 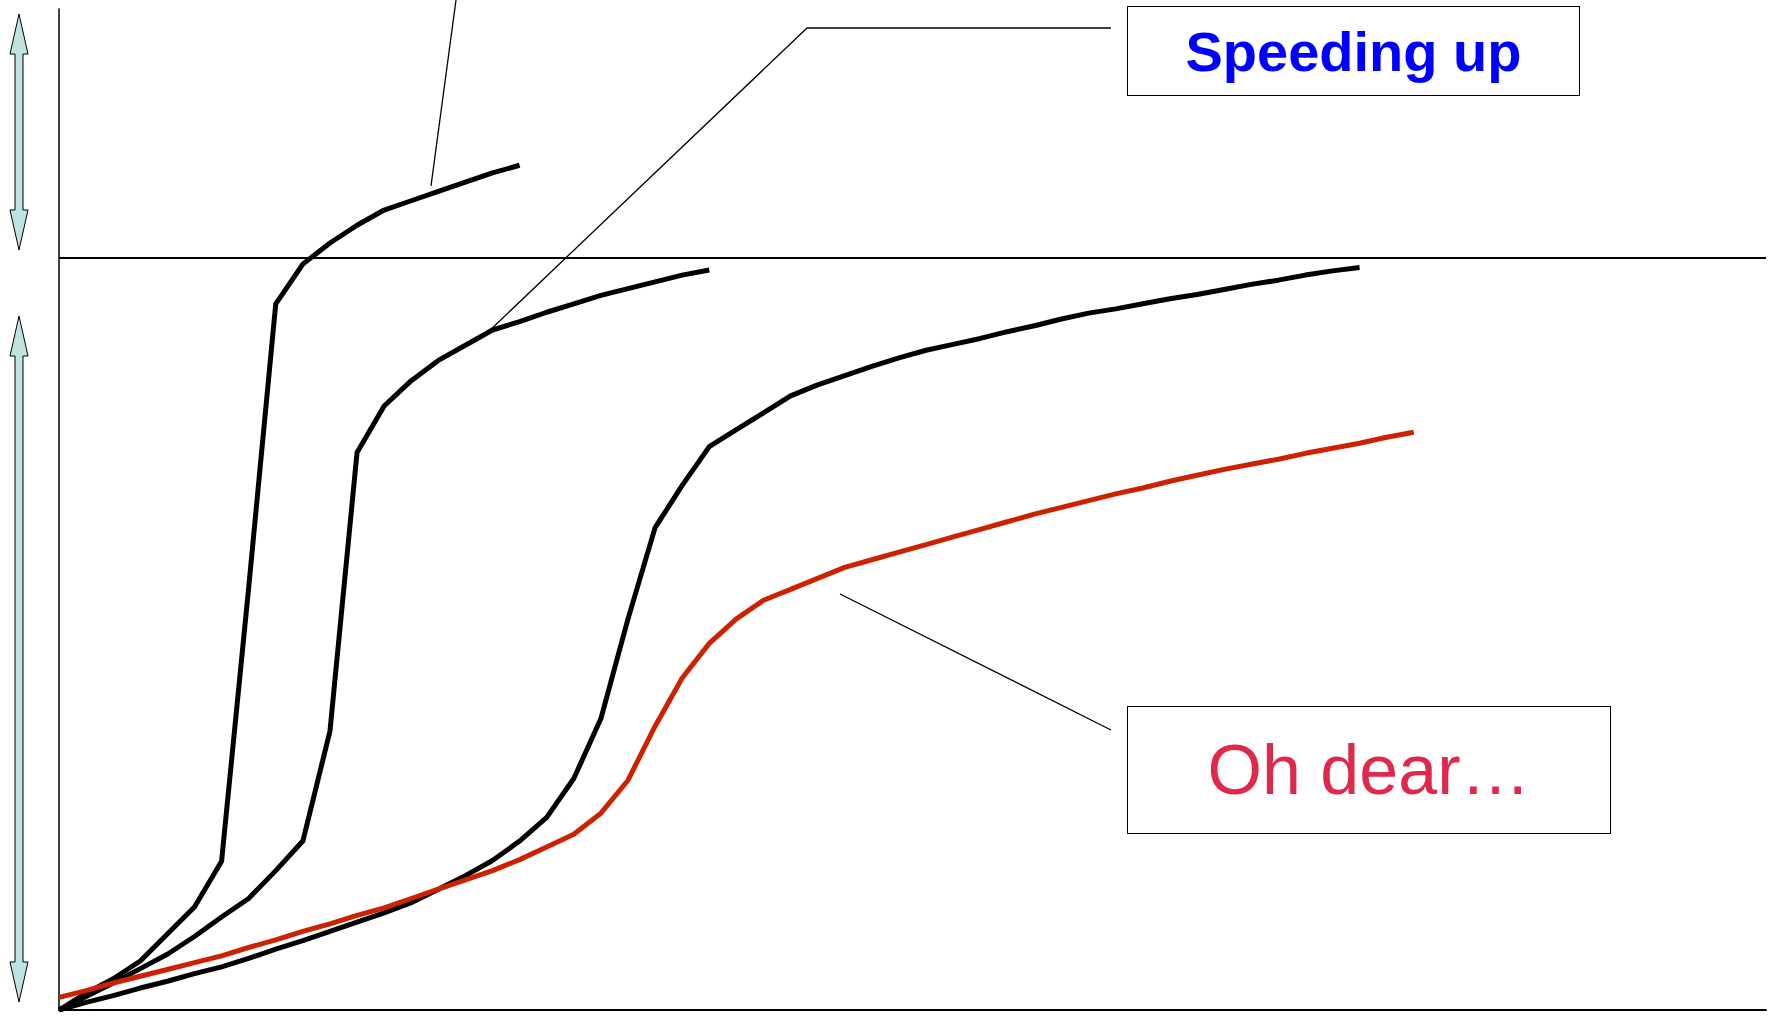 I want to click on text: Speeding up, so click(x=1353, y=51).